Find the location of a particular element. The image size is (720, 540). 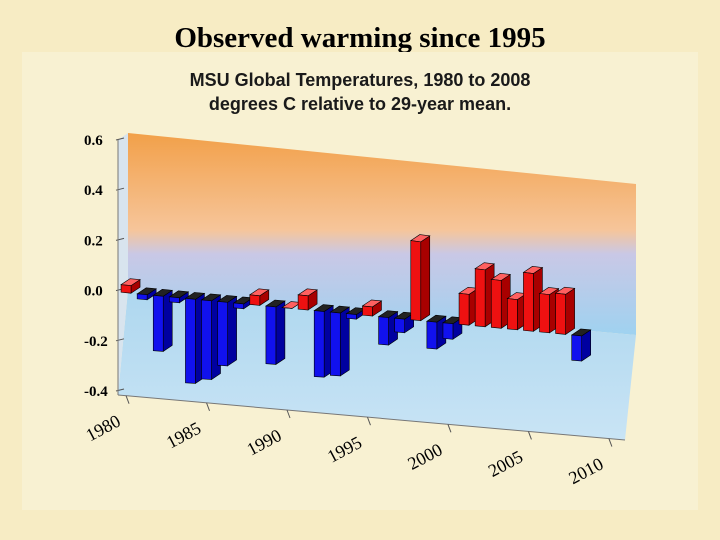

x-tick-label: 2010 is located at coordinates (585, 471).